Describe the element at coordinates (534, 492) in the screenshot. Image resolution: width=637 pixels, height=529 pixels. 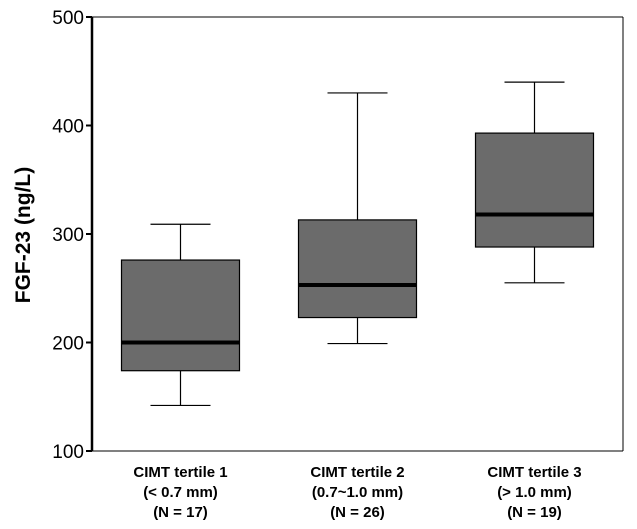
I see `x-category-label: (> 1.0 mm)` at that location.